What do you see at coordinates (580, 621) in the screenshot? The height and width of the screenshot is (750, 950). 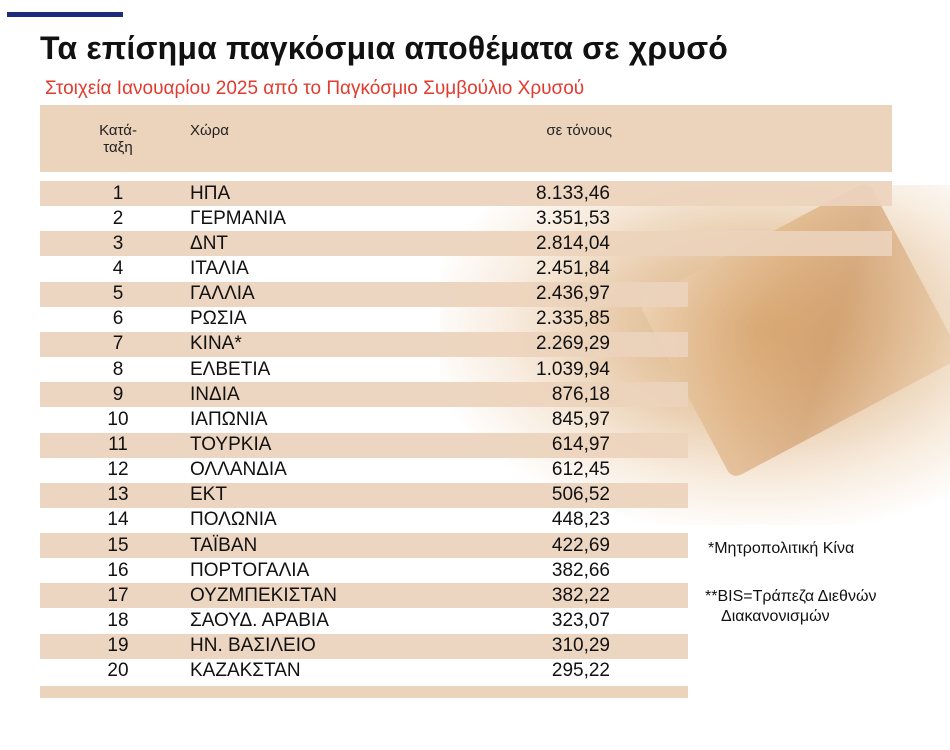 I see `row-value: 323,07` at bounding box center [580, 621].